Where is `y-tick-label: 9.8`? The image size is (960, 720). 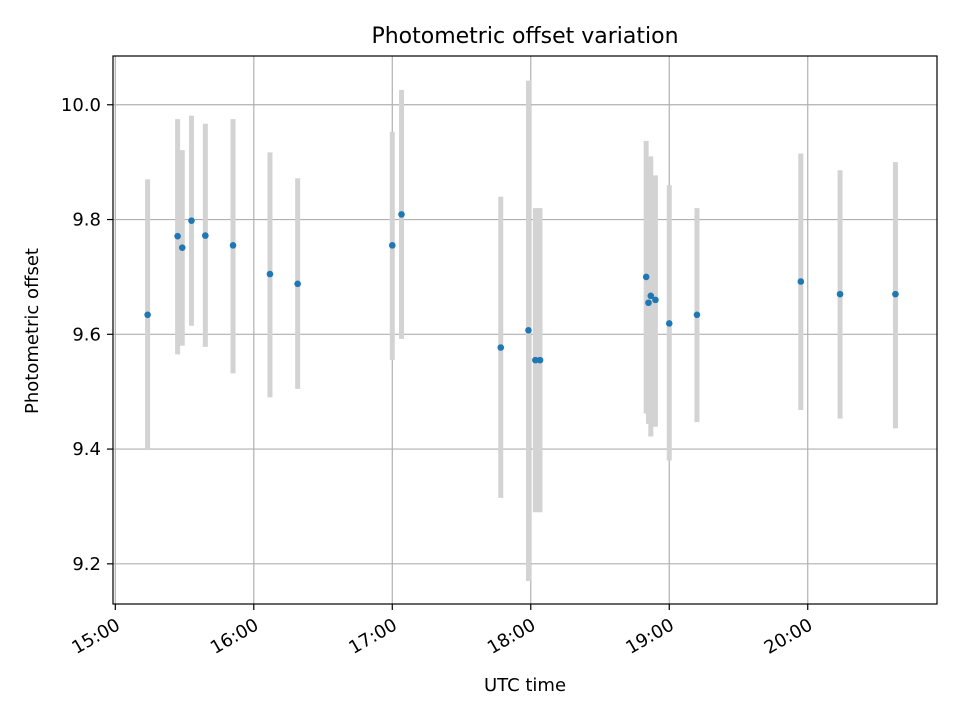
y-tick-label: 9.8 is located at coordinates (86, 220).